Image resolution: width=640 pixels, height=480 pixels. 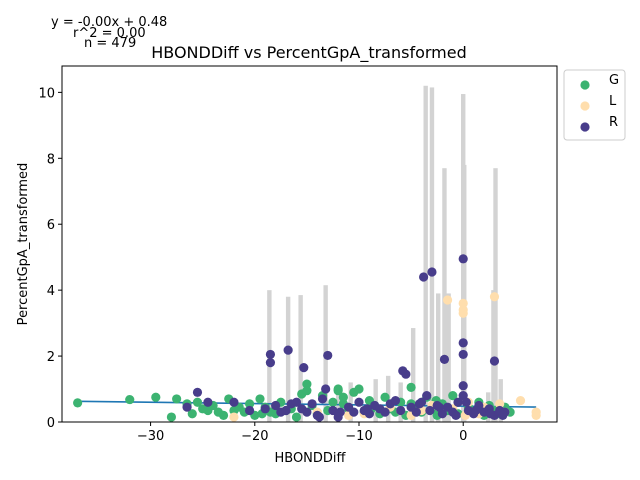 I want to click on legend-marker-G, so click(x=585, y=85).